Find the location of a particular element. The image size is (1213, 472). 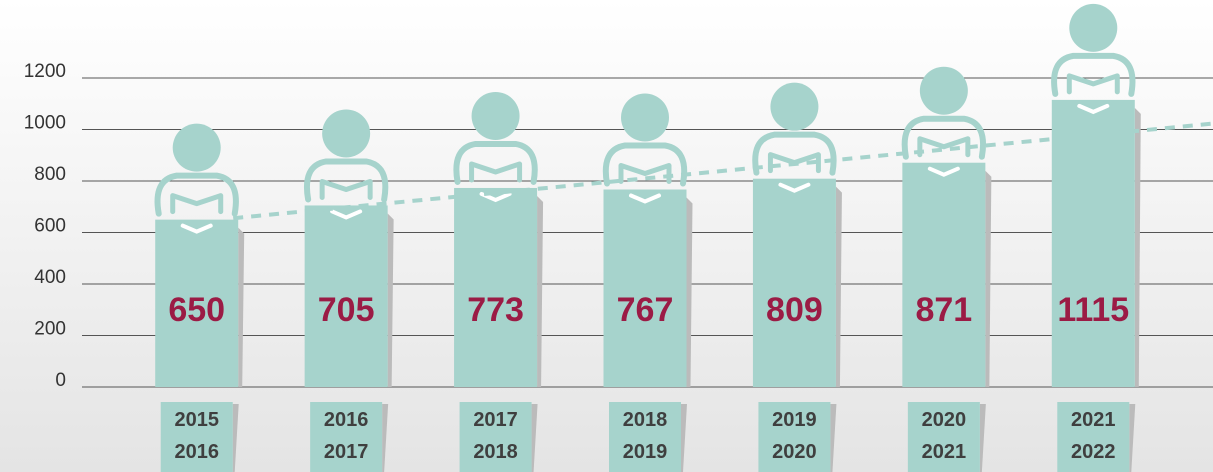

x-tick-label: 2017 2018 is located at coordinates (495, 436).